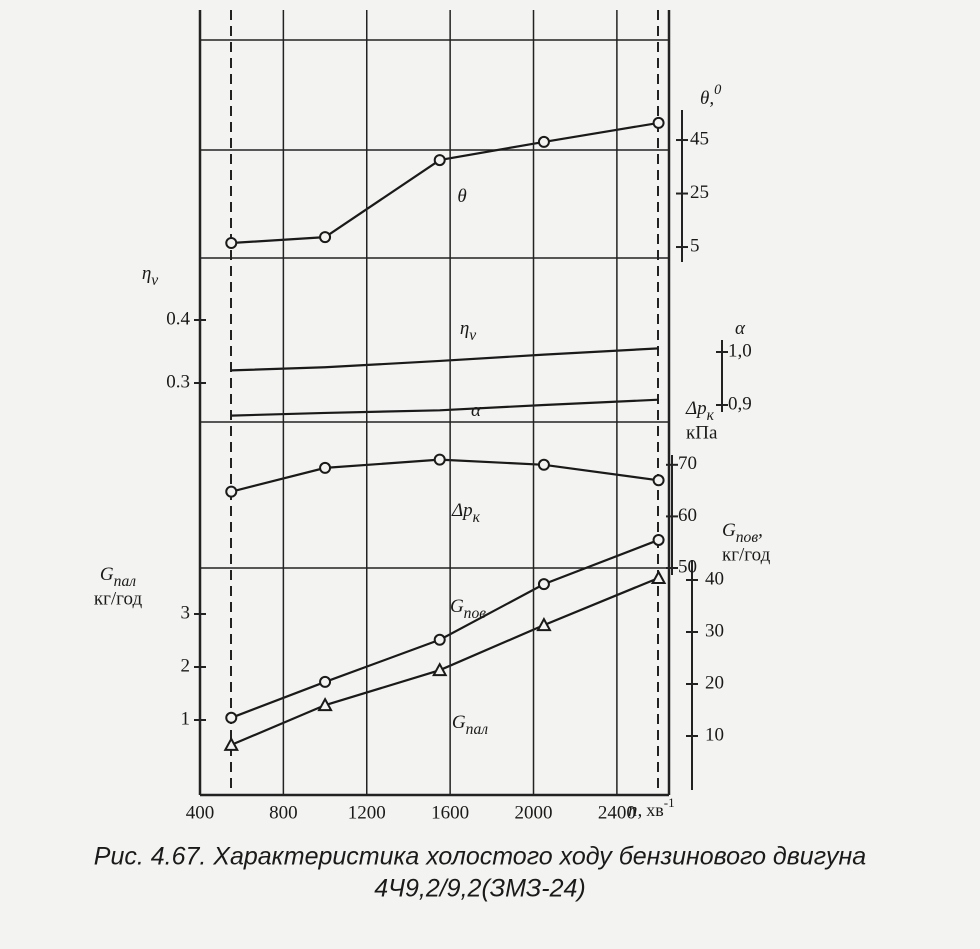 Image resolution: width=980 pixels, height=949 pixels. I want to click on curve-label-main: θ, so click(461, 196).